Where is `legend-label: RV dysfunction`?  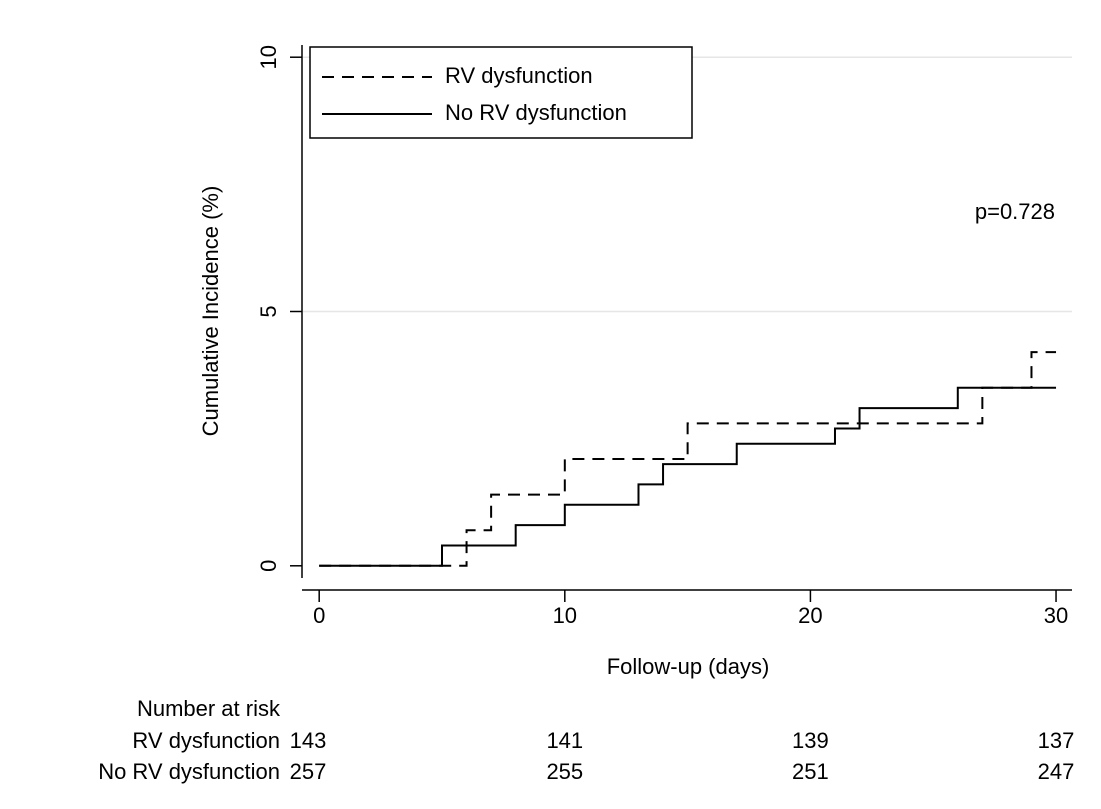 legend-label: RV dysfunction is located at coordinates (519, 75).